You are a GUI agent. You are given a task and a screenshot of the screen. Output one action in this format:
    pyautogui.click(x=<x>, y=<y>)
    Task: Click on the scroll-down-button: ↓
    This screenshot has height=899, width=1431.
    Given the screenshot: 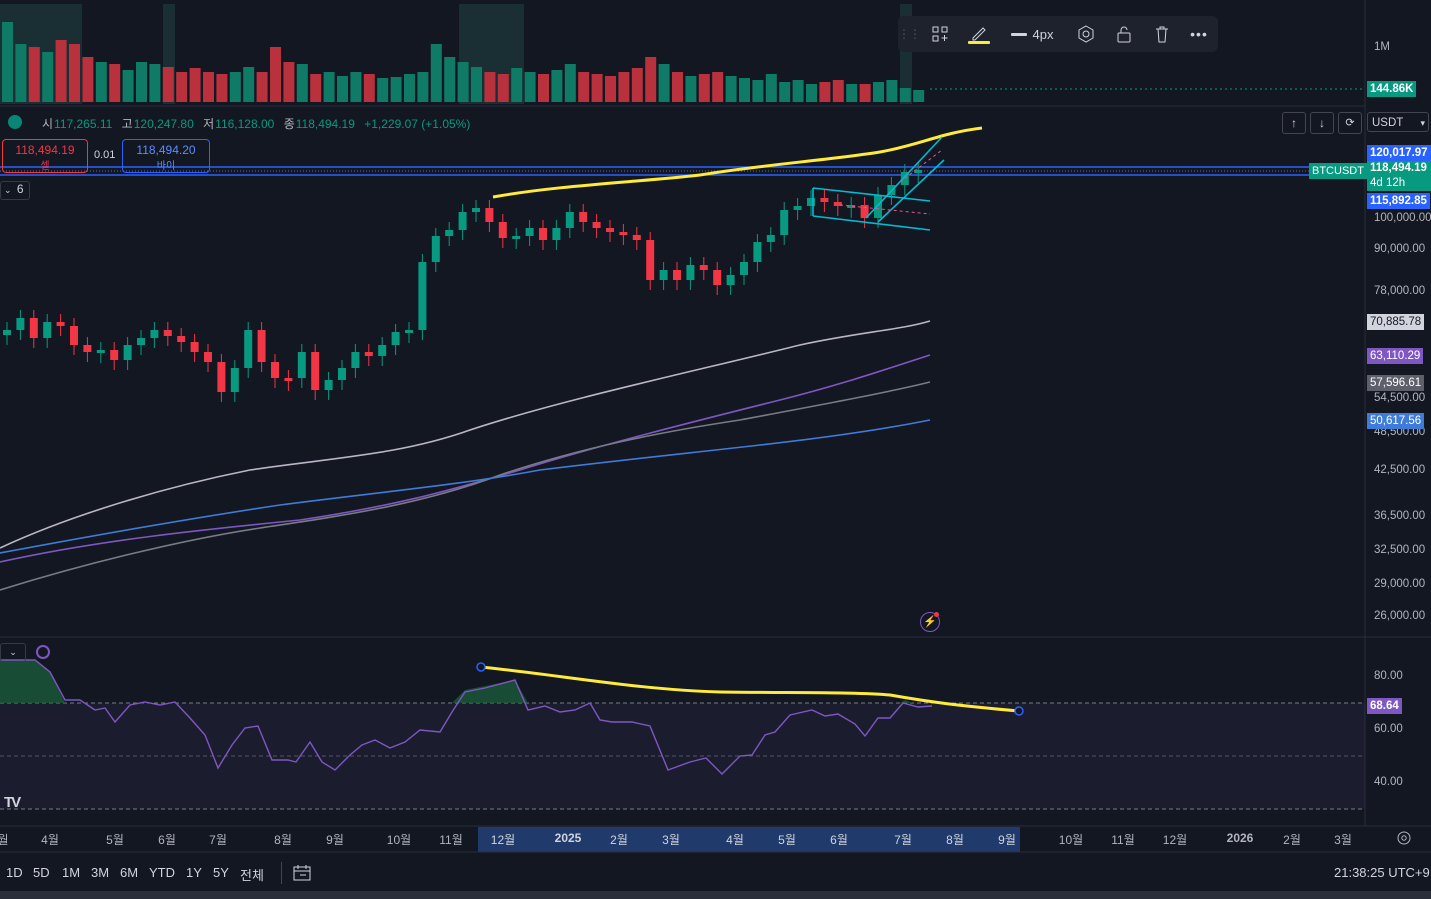 What is the action you would take?
    pyautogui.click(x=1322, y=123)
    